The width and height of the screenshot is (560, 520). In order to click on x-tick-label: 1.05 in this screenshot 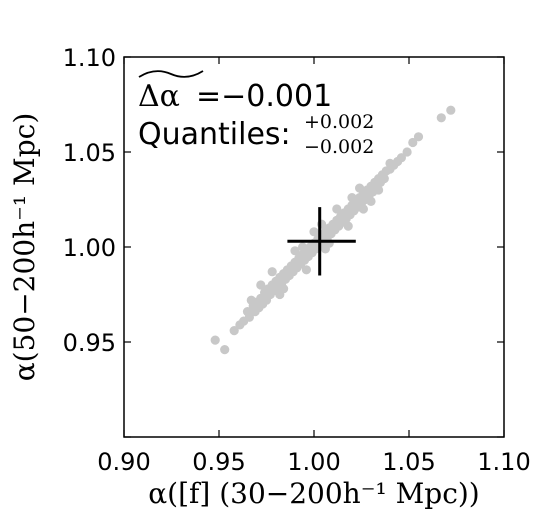, I will do `click(408, 462)`.